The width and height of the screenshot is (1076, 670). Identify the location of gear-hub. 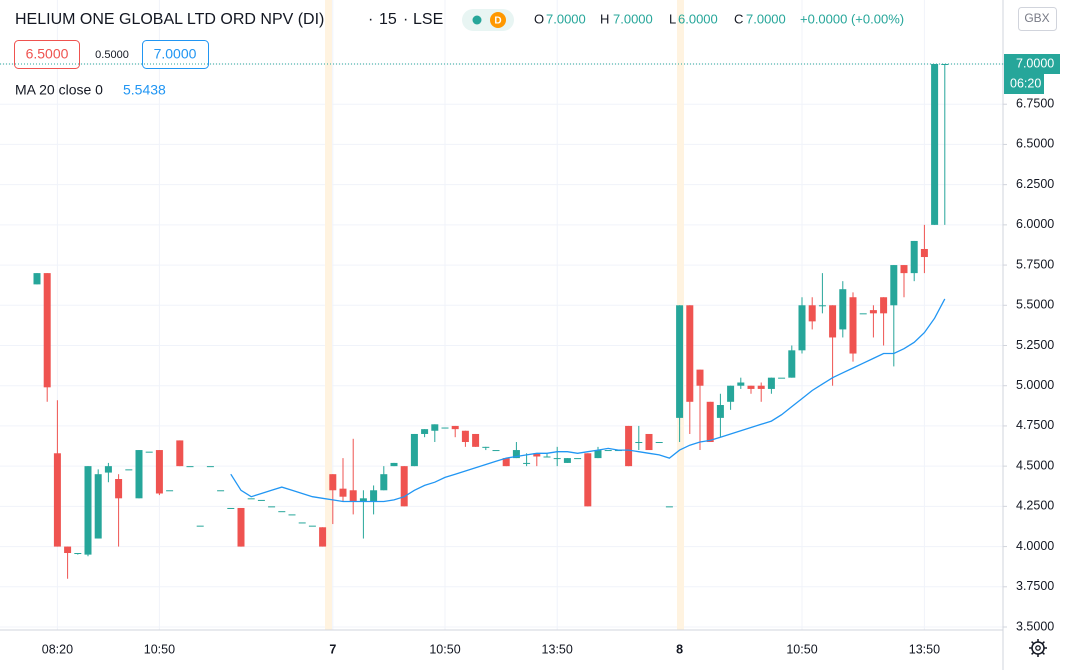
(1038, 648).